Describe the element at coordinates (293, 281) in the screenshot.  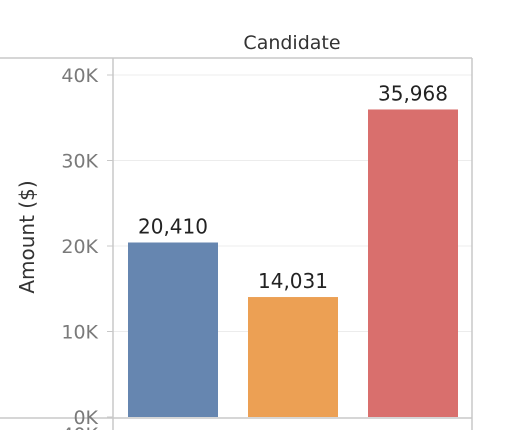
I see `data-label-1: 14,031` at that location.